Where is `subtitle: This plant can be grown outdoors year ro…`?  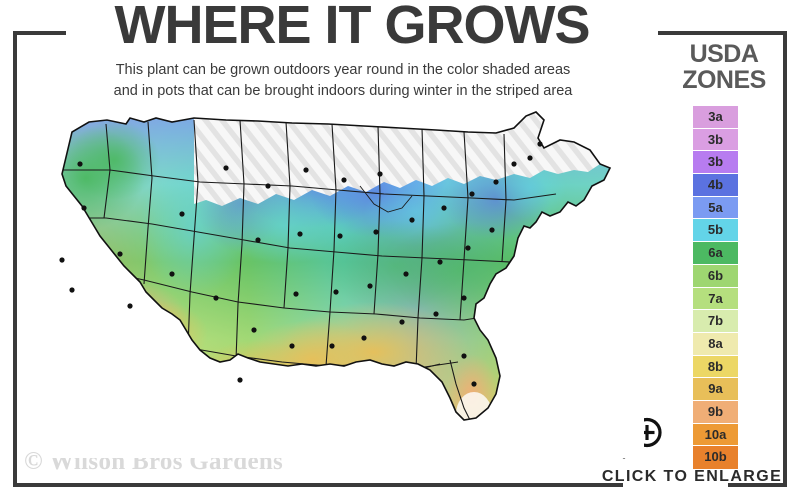
subtitle: This plant can be grown outdoors year ro… is located at coordinates (343, 80).